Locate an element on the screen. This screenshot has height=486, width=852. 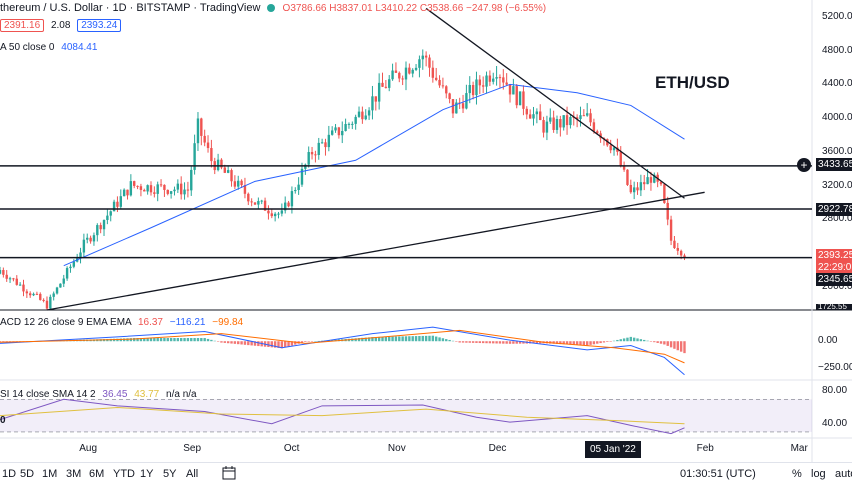
log-toggle: log is located at coordinates (818, 474).